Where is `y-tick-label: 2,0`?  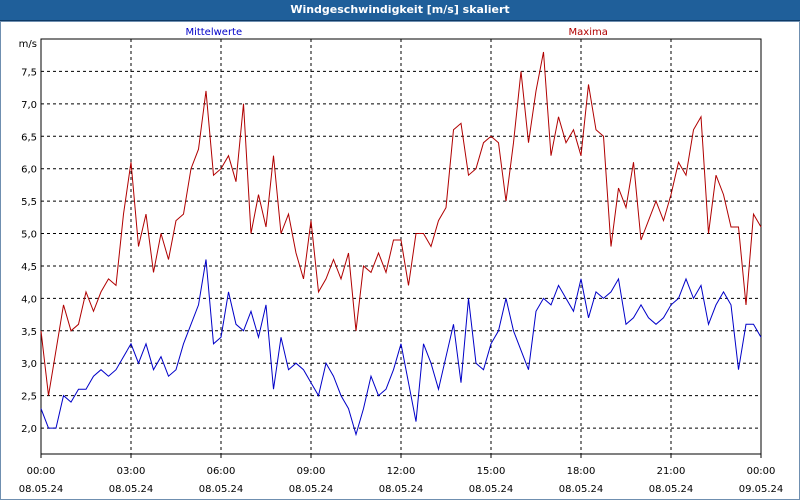 y-tick-label: 2,0 is located at coordinates (29, 429).